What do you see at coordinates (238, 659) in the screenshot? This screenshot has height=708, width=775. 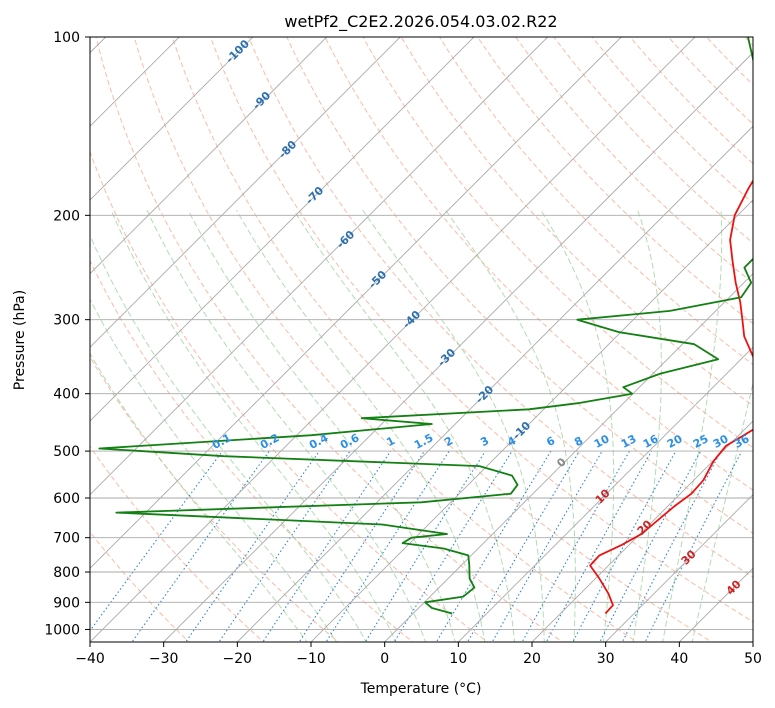 I see `x-tick-label: −20` at bounding box center [238, 659].